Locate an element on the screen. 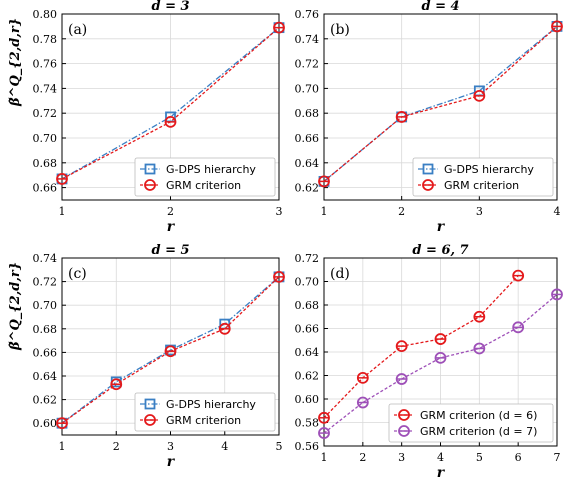 The width and height of the screenshot is (569, 483). legend-entry: GRM criterion (d = 7) is located at coordinates (465, 431).